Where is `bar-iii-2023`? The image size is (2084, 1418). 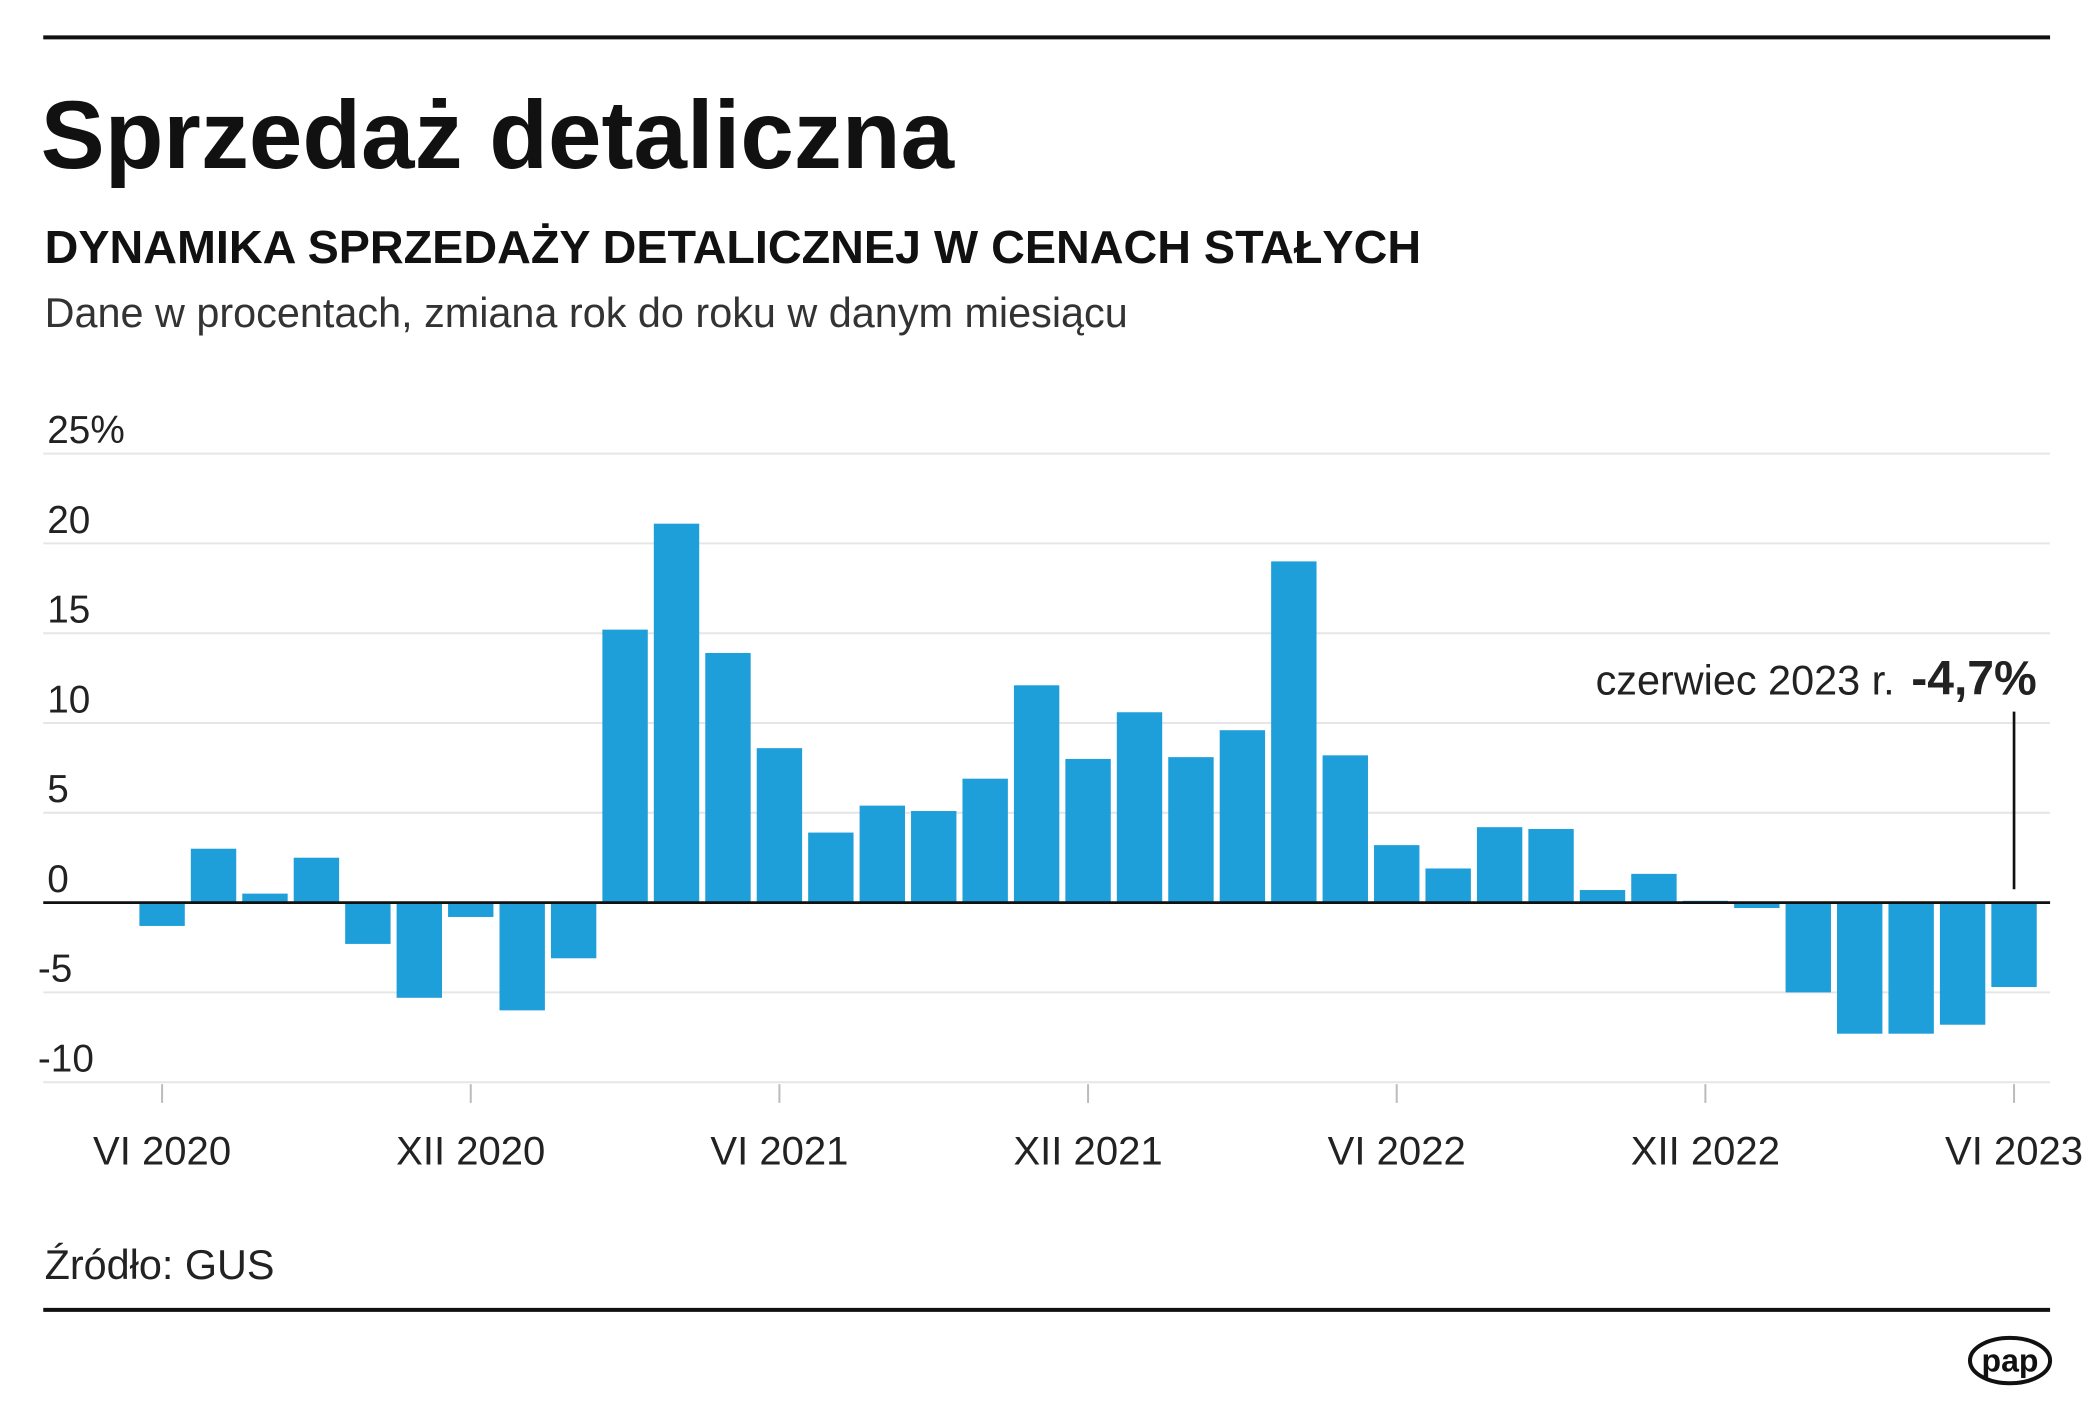
bar-iii-2023 is located at coordinates (1860, 968).